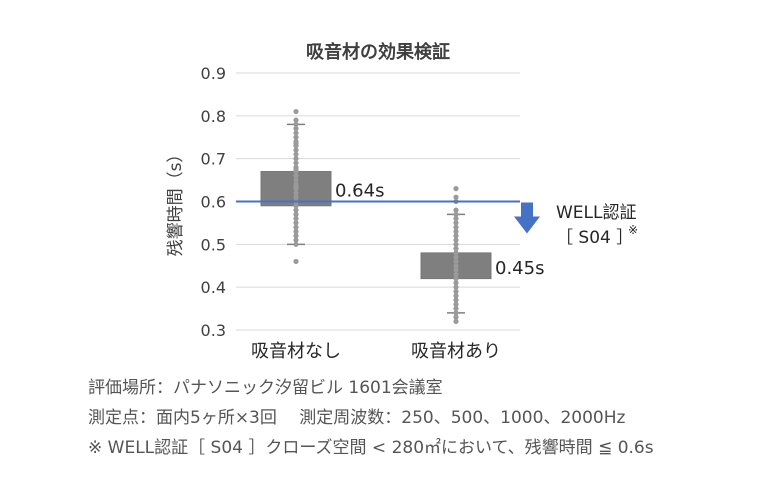  What do you see at coordinates (265, 388) in the screenshot?
I see `note-location: 評価場所：パナソニック汐留ビル 1601会議室` at bounding box center [265, 388].